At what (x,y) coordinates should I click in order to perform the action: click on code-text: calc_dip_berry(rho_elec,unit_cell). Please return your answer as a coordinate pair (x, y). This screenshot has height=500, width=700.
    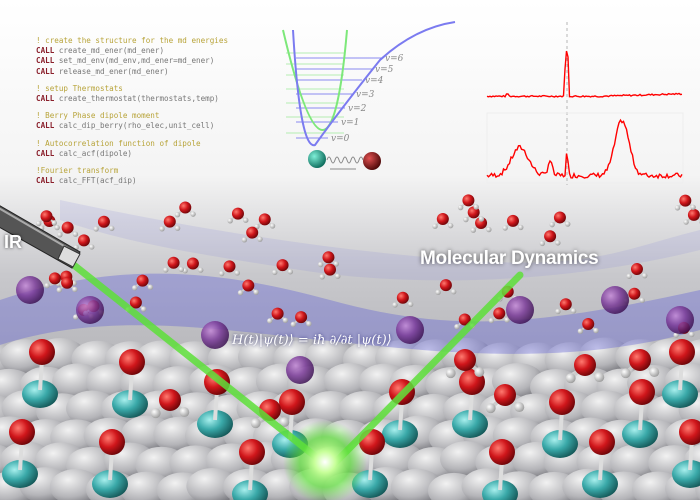
    Looking at the image, I should click on (136, 126).